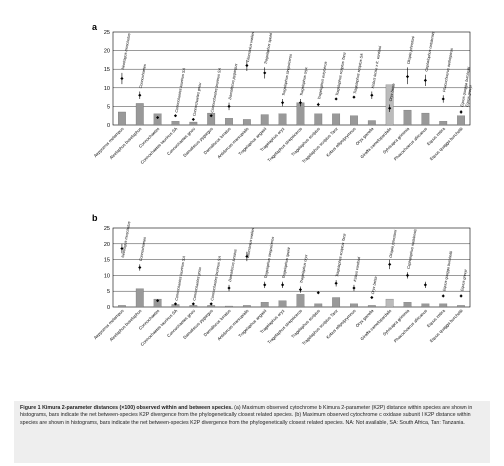  I want to click on annotation-label: Tragelaphus scriptus SA, so click(358, 74).